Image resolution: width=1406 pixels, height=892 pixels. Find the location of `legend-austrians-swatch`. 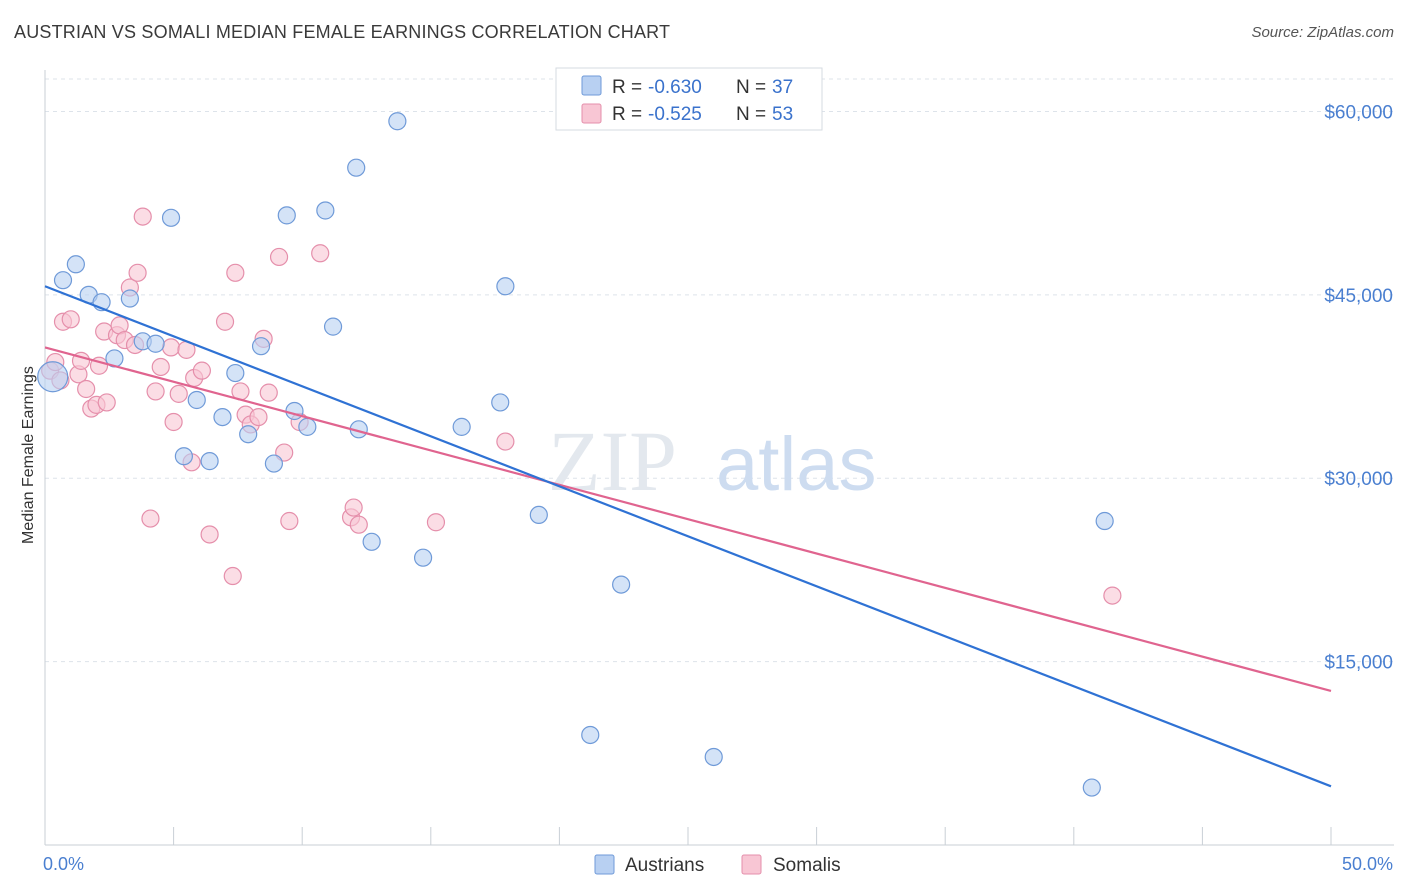

legend-austrians-swatch is located at coordinates (604, 864).